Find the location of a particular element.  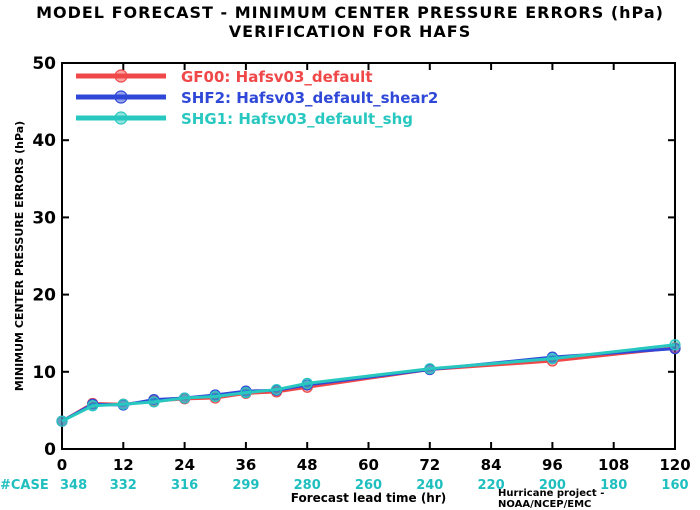

credit-text: Hurricane project - NOAA/NCEP/EMC is located at coordinates (551, 499).